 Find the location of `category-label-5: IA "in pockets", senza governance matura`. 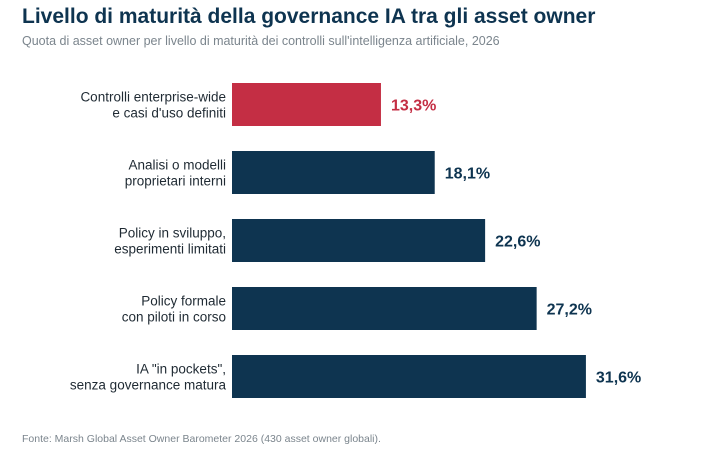

category-label-5: IA "in pockets", senza governance matura is located at coordinates (148, 377).